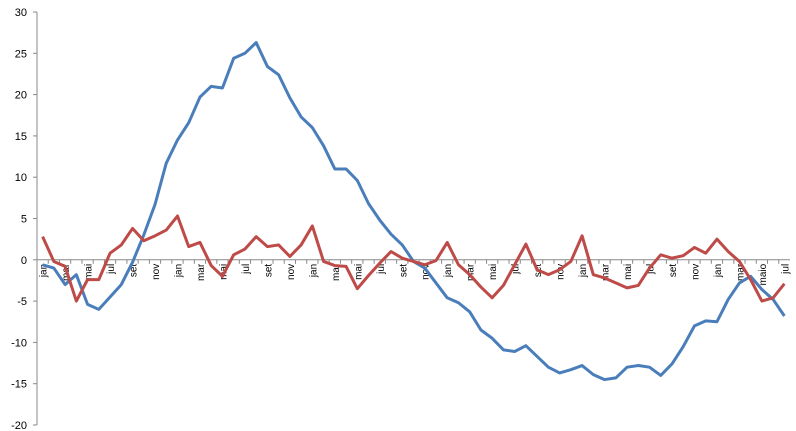 The height and width of the screenshot is (431, 796). Describe the element at coordinates (21, 13) in the screenshot. I see `y-tick-label: 30` at that location.